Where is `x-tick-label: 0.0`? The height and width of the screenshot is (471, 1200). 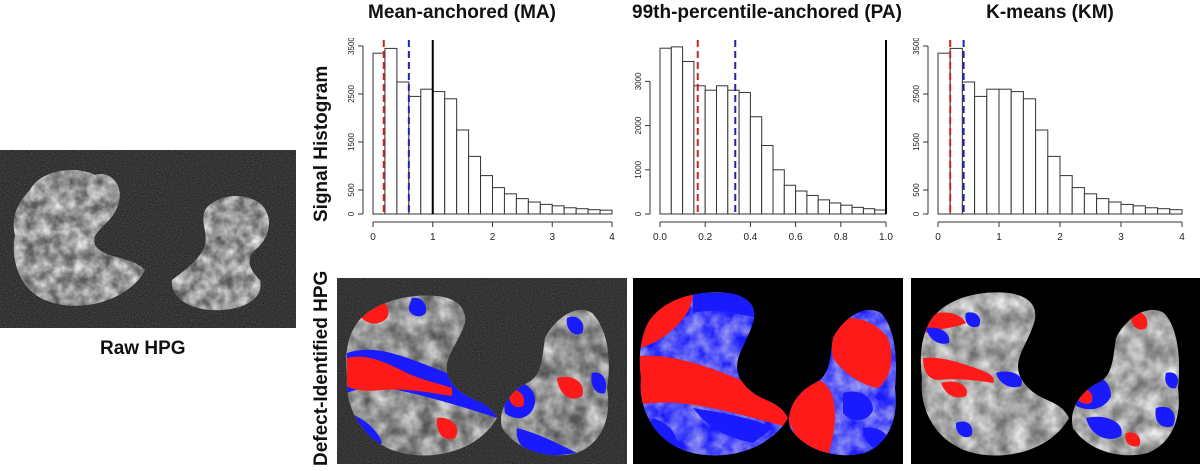
x-tick-label: 0.0 is located at coordinates (660, 237).